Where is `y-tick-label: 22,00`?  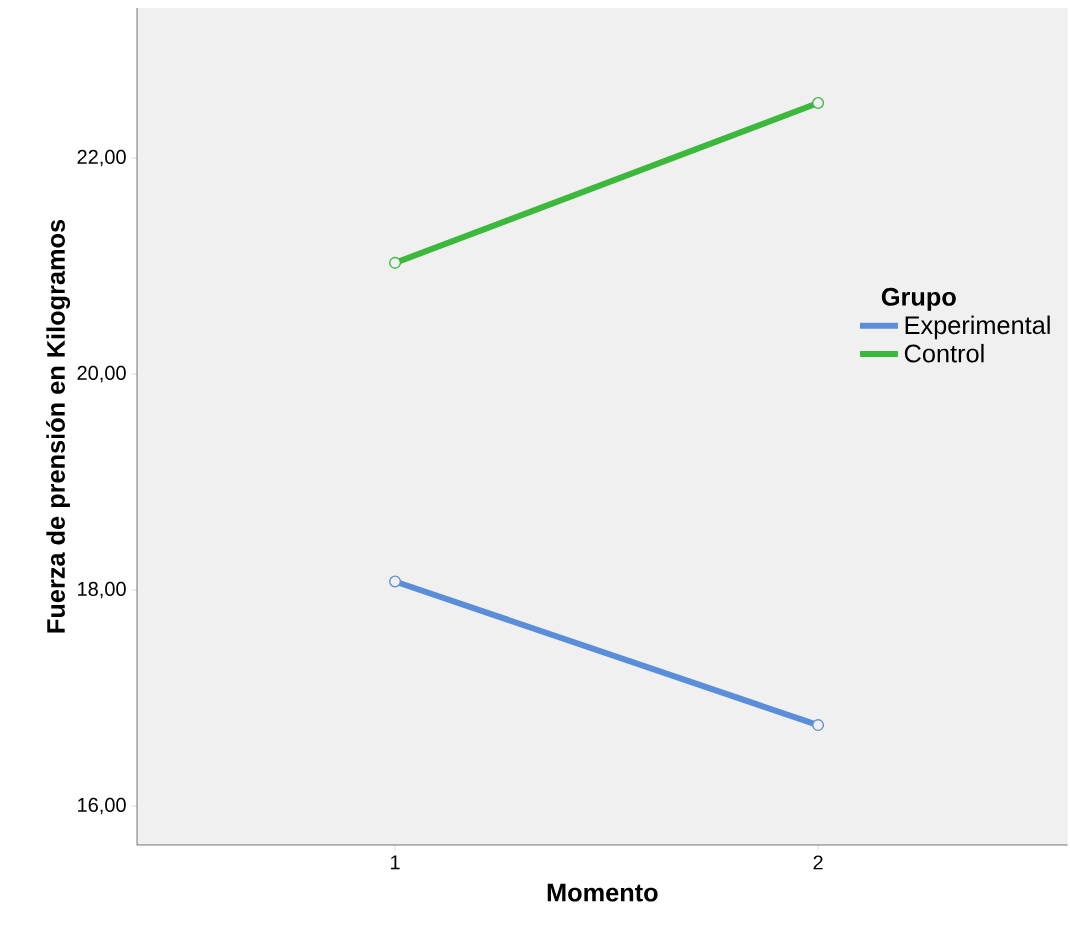
y-tick-label: 22,00 is located at coordinates (101, 158).